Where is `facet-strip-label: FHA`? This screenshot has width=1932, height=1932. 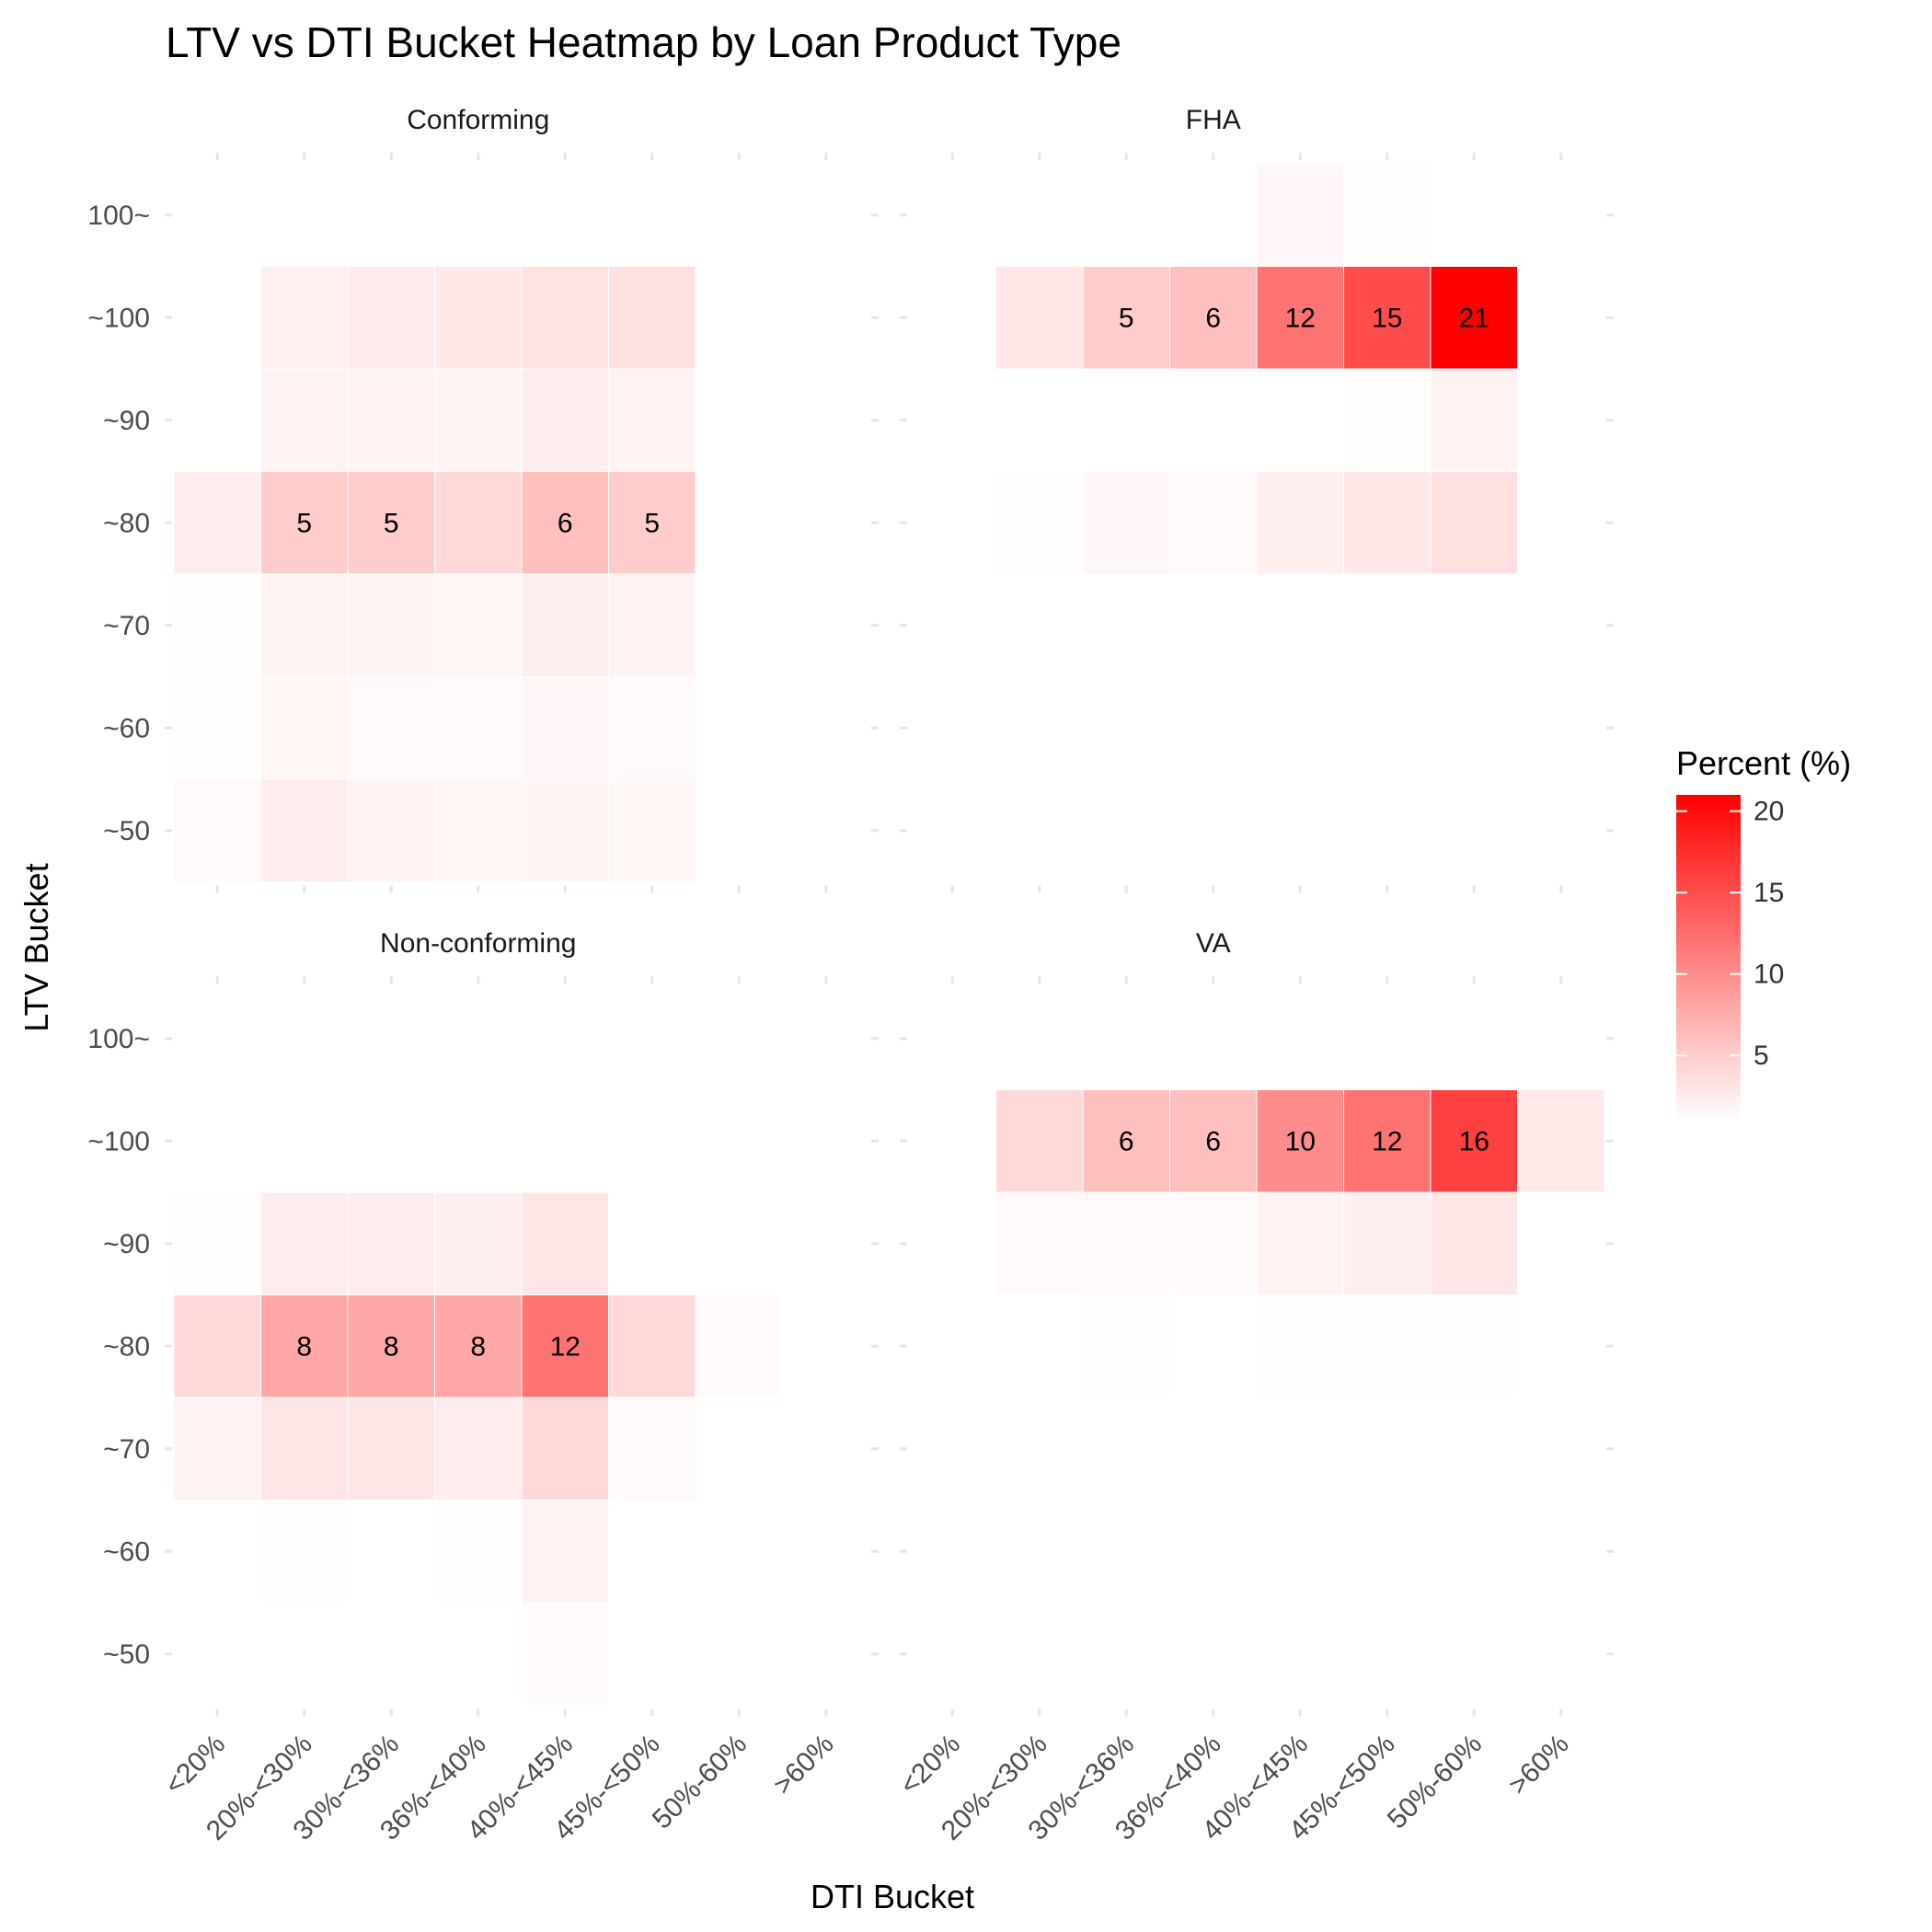 facet-strip-label: FHA is located at coordinates (1213, 120).